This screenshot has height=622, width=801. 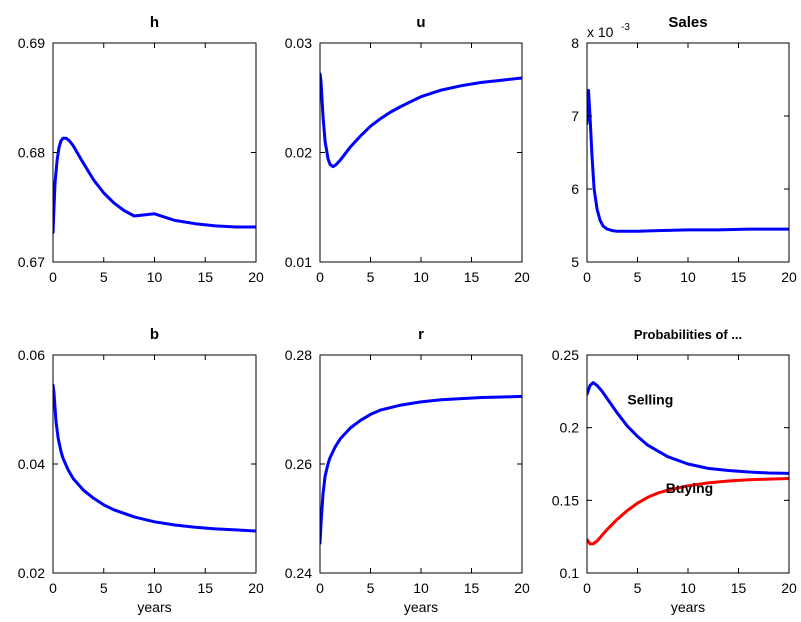 What do you see at coordinates (650, 399) in the screenshot?
I see `annotation-selling: Selling` at bounding box center [650, 399].